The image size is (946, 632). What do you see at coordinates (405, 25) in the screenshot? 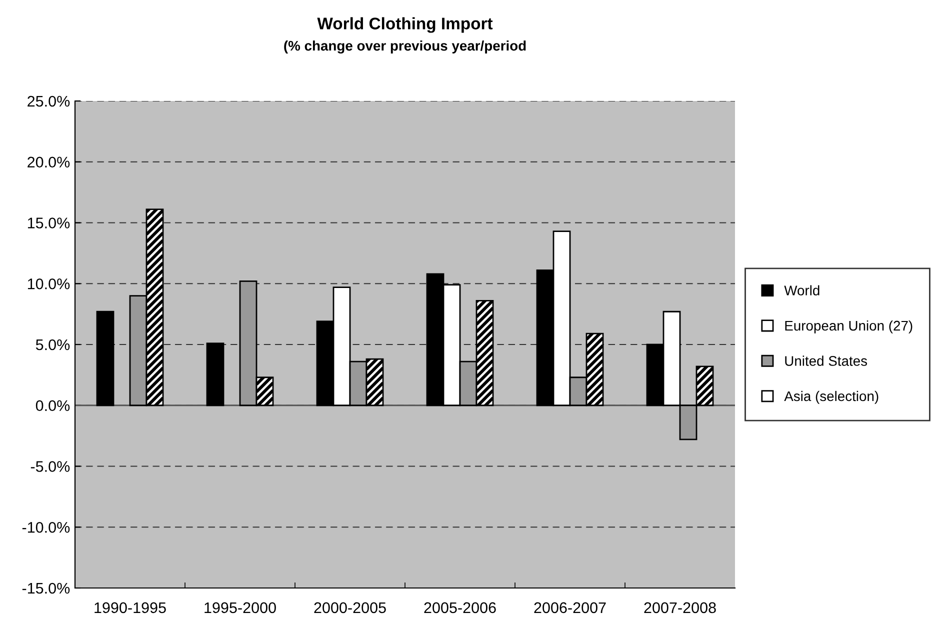
I see `chart-title: World Clothing Import` at bounding box center [405, 25].